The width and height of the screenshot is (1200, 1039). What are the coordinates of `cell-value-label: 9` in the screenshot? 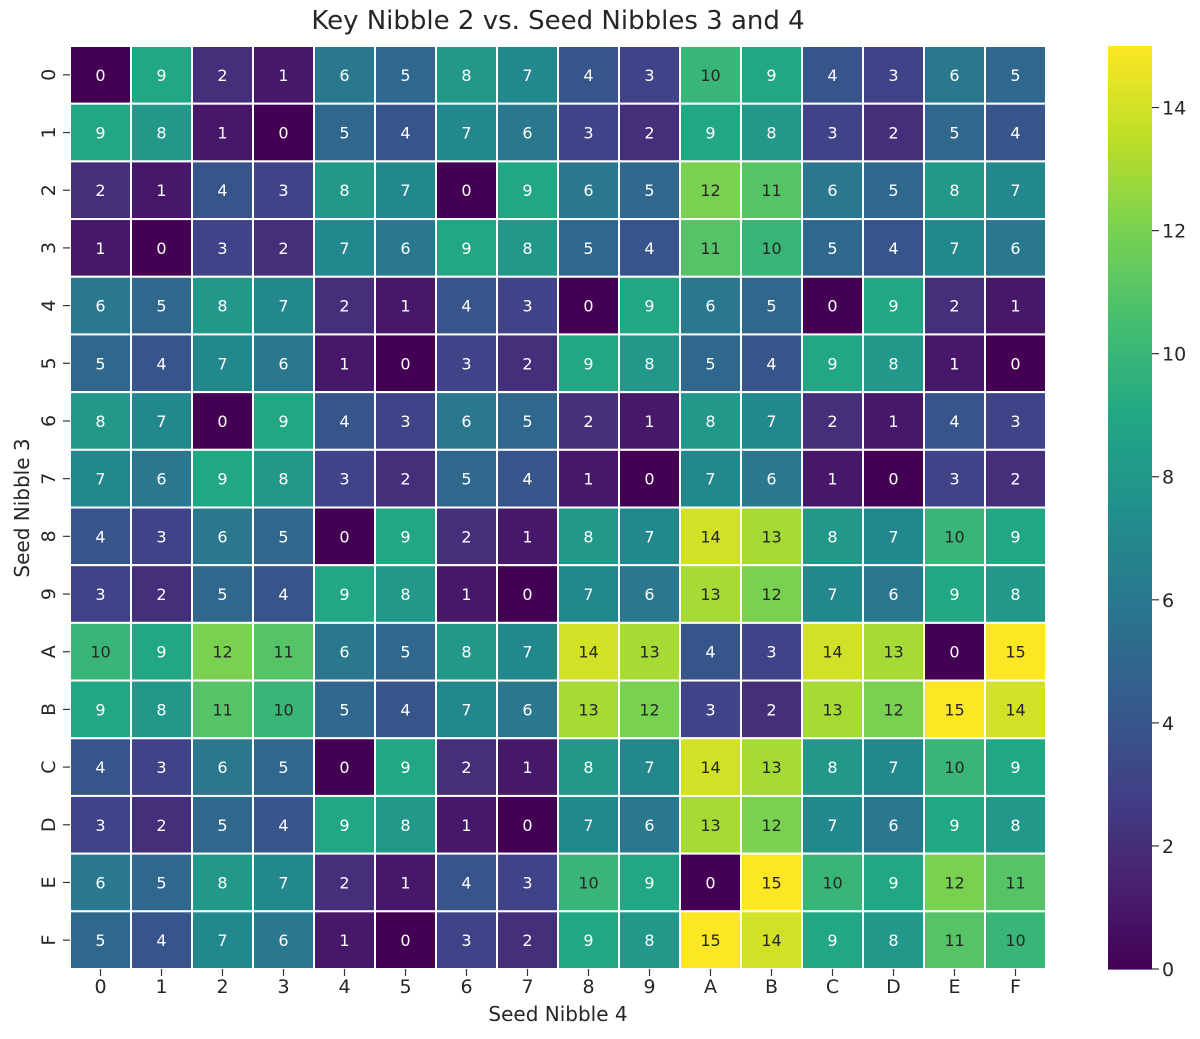 It's located at (832, 940).